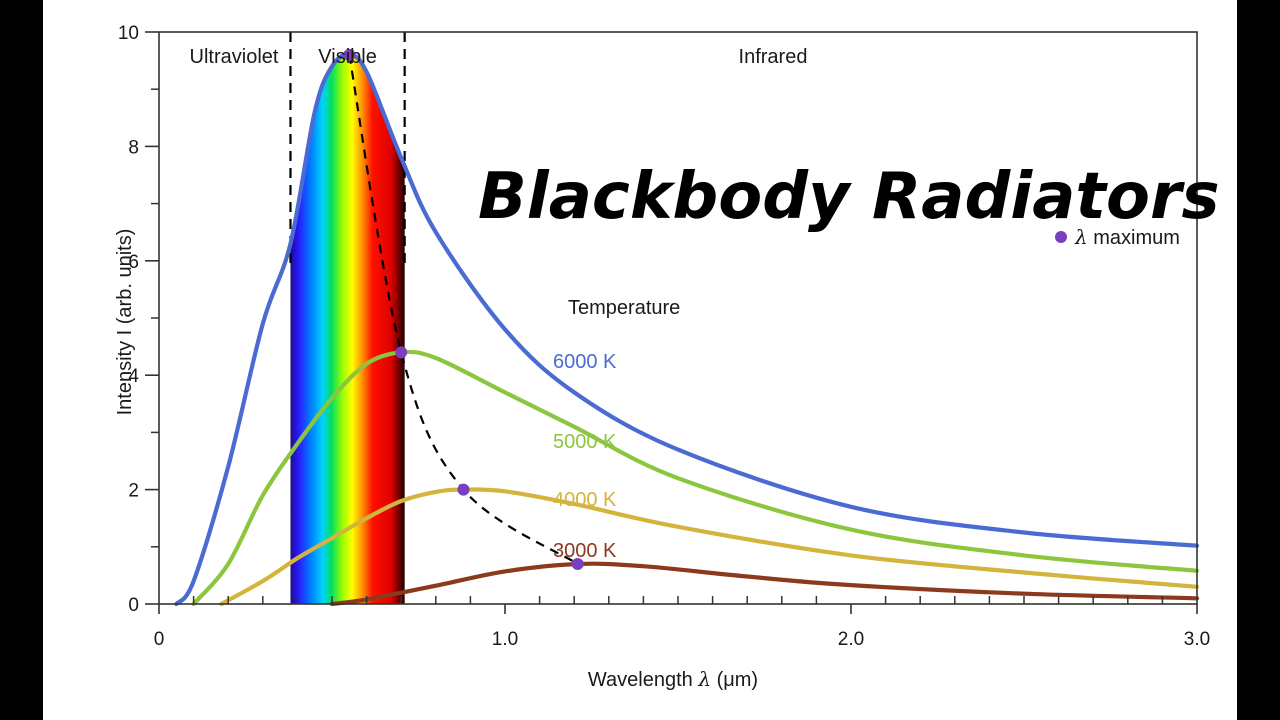 The width and height of the screenshot is (1280, 720). I want to click on peak-locus-line, so click(463, 309).